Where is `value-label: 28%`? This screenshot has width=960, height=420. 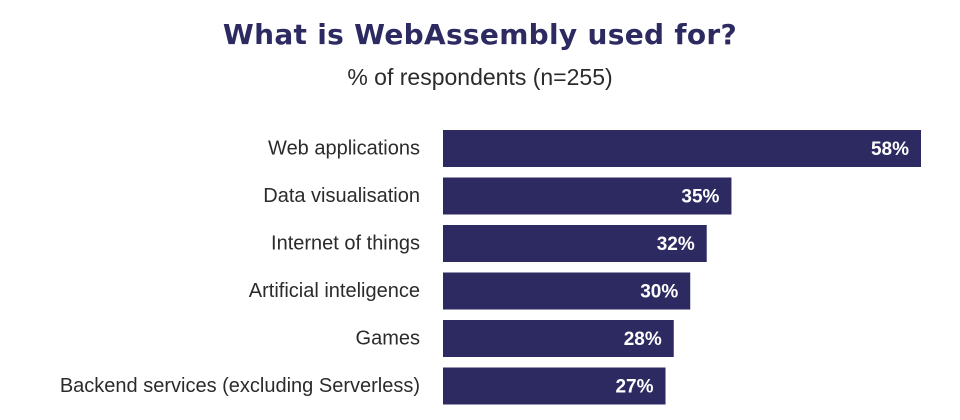
value-label: 28% is located at coordinates (643, 339).